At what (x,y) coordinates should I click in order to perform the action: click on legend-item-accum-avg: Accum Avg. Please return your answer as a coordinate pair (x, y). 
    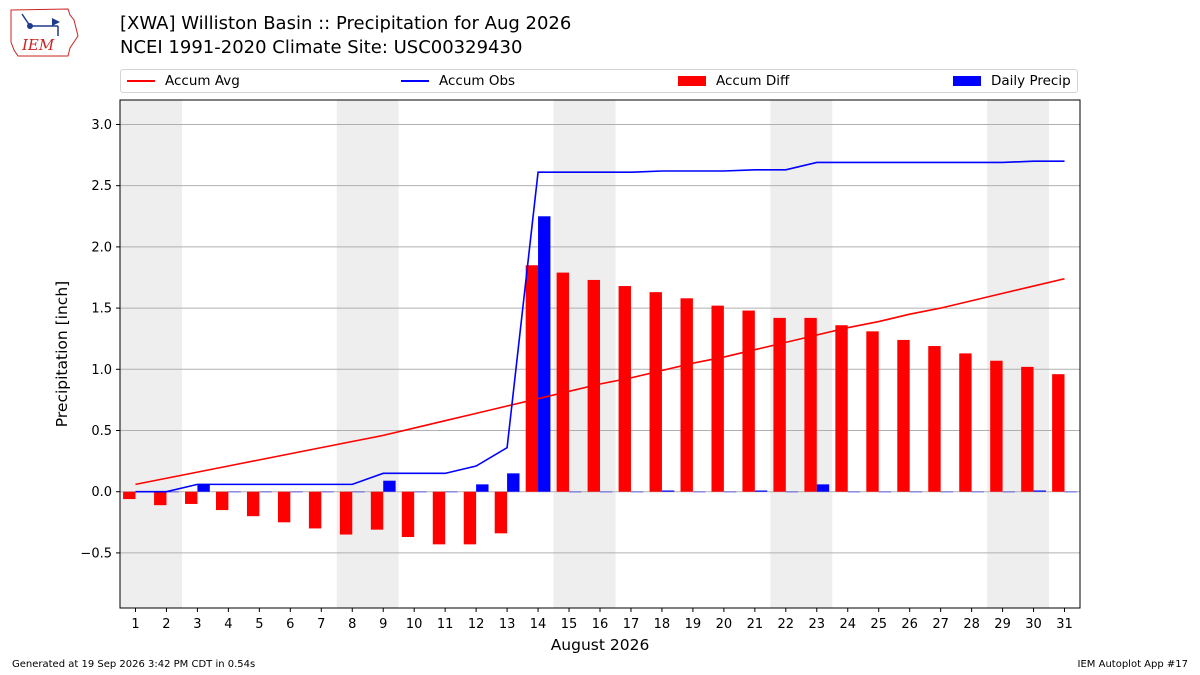
    Looking at the image, I should click on (183, 81).